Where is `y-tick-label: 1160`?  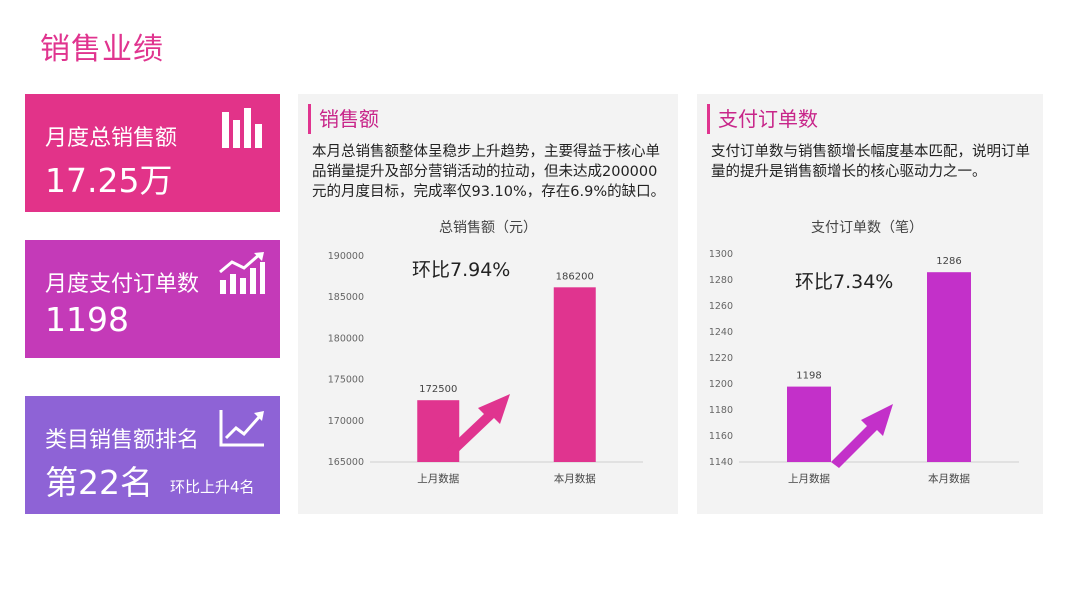 y-tick-label: 1160 is located at coordinates (721, 436).